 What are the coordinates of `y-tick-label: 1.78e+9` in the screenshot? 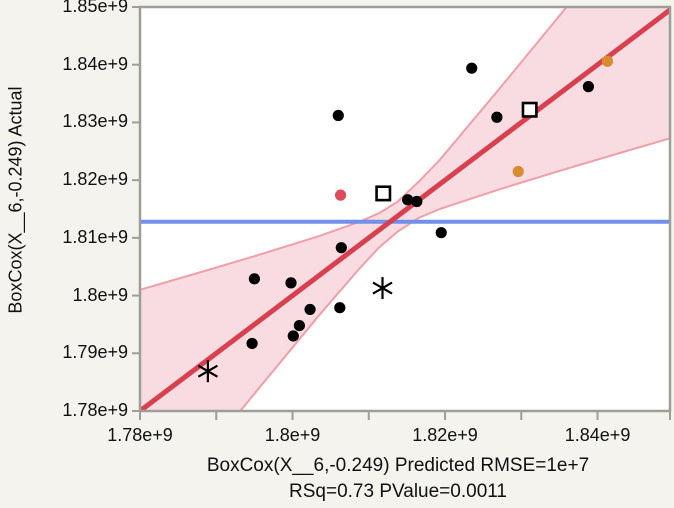 It's located at (95, 410).